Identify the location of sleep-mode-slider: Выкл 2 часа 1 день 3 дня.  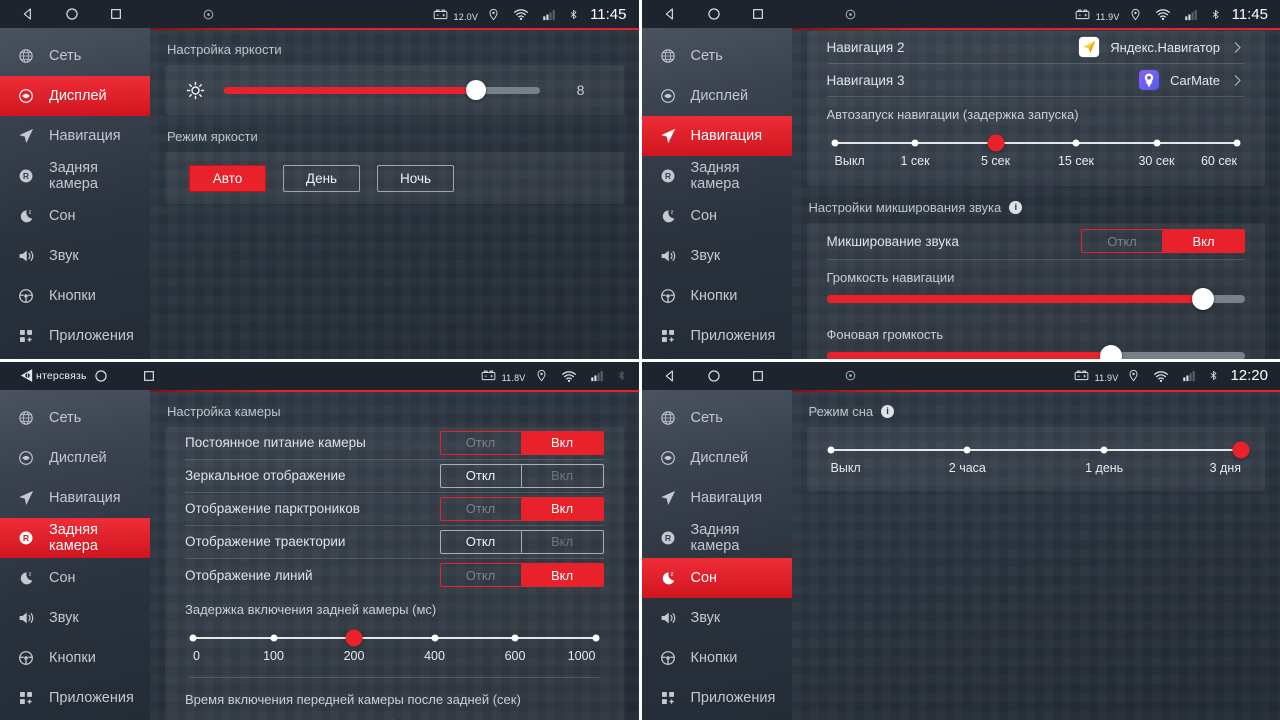
(1038, 462).